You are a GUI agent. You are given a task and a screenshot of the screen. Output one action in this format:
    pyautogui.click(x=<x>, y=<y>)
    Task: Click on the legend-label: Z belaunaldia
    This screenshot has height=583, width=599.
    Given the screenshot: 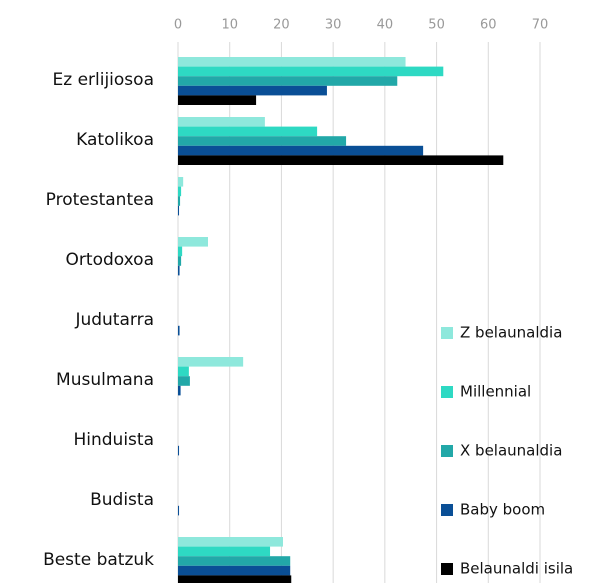 What is the action you would take?
    pyautogui.click(x=511, y=333)
    